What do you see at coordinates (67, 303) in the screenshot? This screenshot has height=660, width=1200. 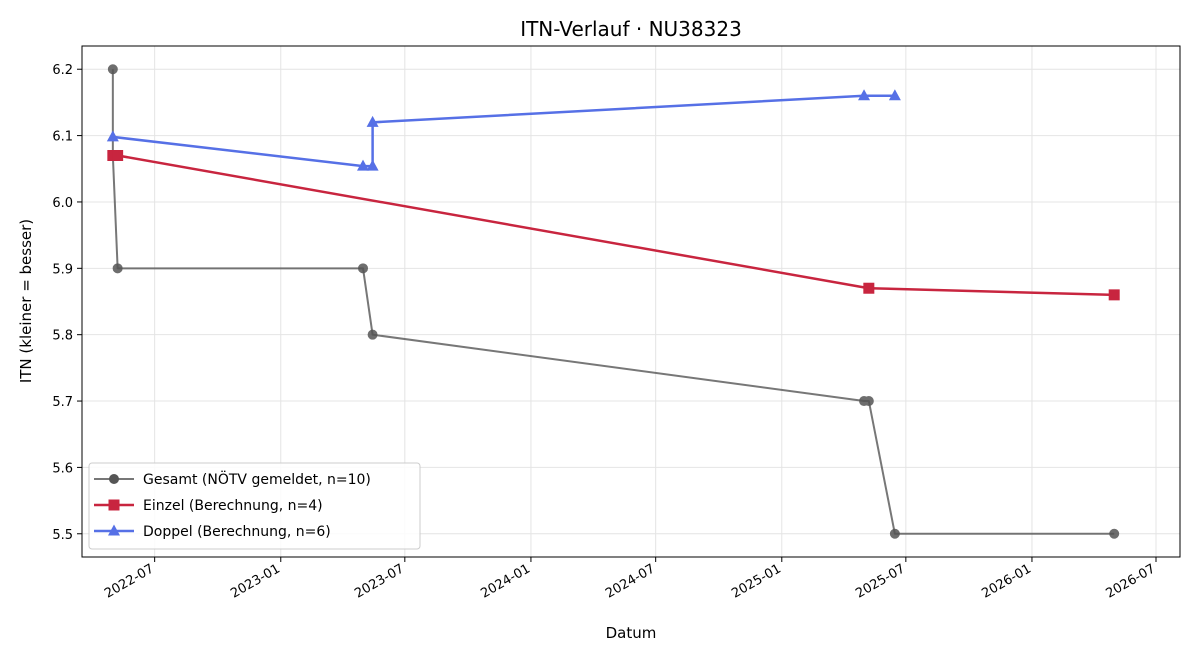 I see `y-axis: 5.5 5.6 5.7 5.8 5.9 6.0 6.1 6.2` at bounding box center [67, 303].